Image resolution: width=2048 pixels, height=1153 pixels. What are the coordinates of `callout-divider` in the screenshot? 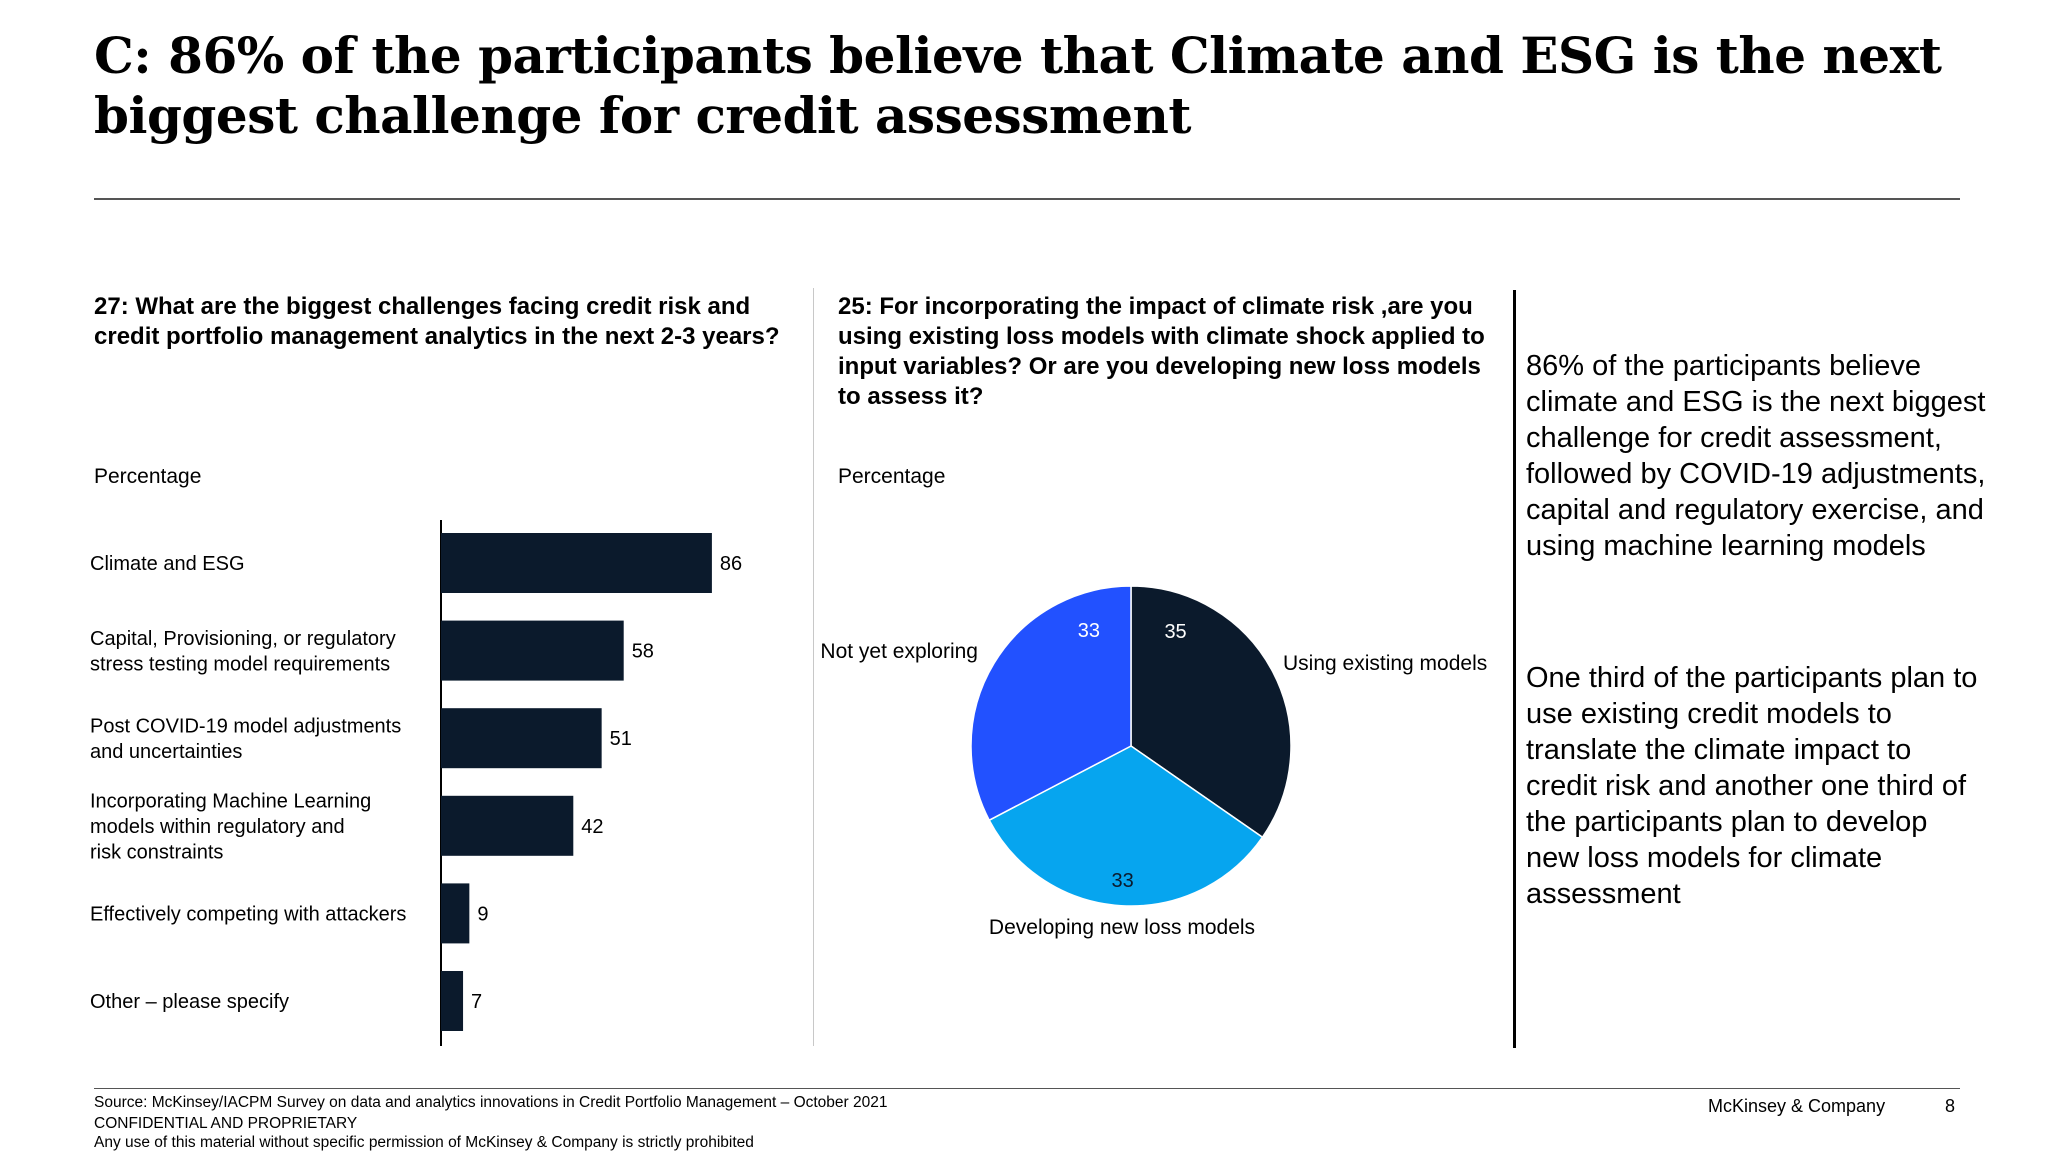 It's located at (1514, 669).